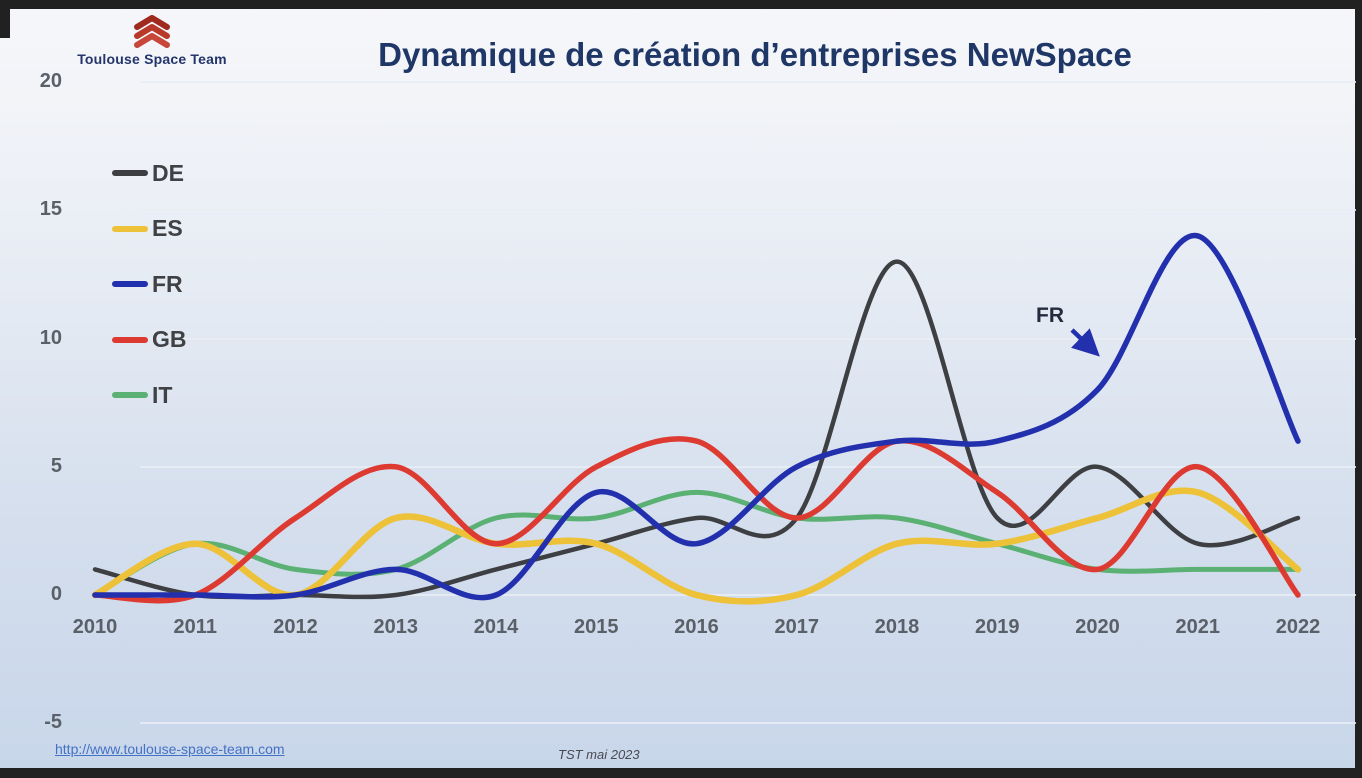 This screenshot has width=1362, height=778. I want to click on legend-item-DE: DE, so click(148, 173).